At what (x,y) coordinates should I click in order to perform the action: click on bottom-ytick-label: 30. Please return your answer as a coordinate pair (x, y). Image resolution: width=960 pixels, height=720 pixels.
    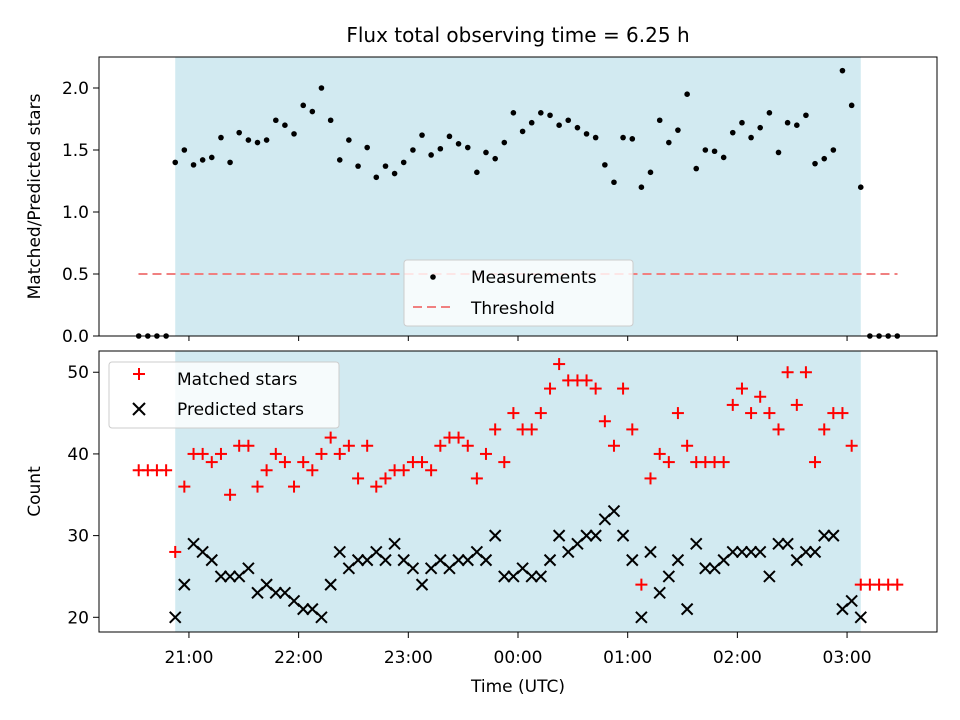
    Looking at the image, I should click on (78, 537).